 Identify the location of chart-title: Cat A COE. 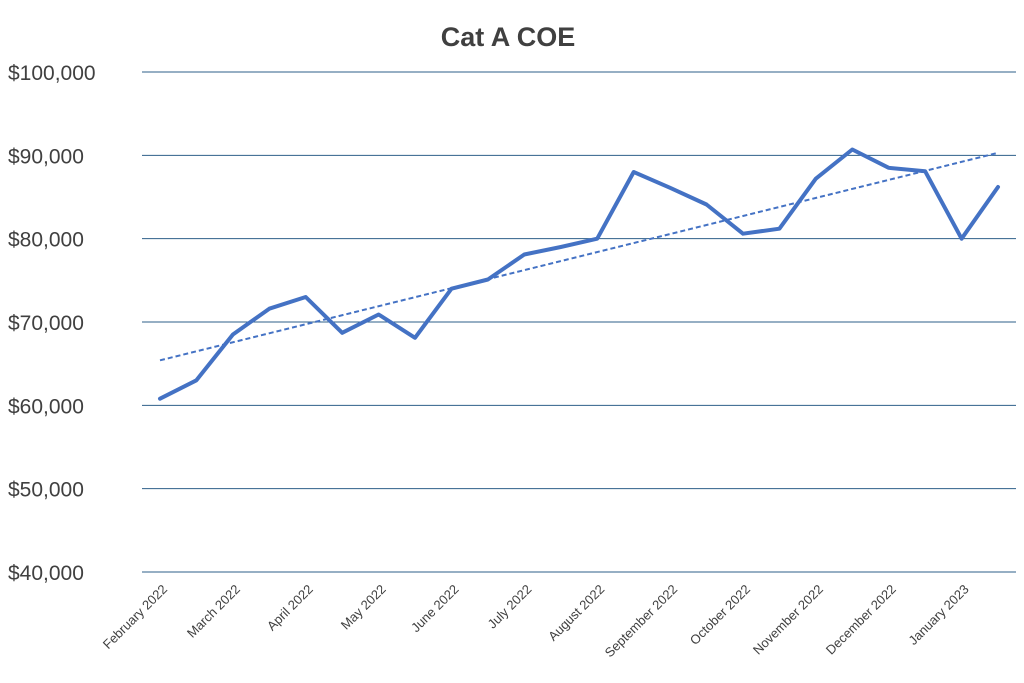
(508, 37).